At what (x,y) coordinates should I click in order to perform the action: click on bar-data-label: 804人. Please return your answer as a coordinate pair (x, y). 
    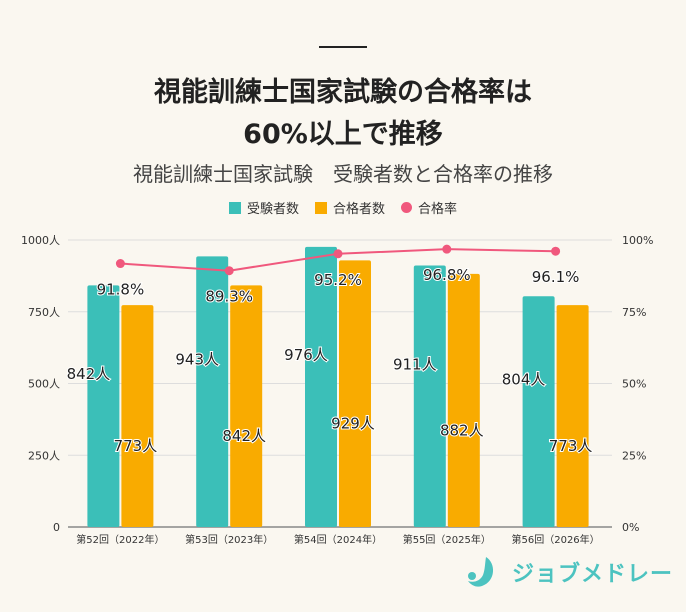
    Looking at the image, I should click on (524, 380).